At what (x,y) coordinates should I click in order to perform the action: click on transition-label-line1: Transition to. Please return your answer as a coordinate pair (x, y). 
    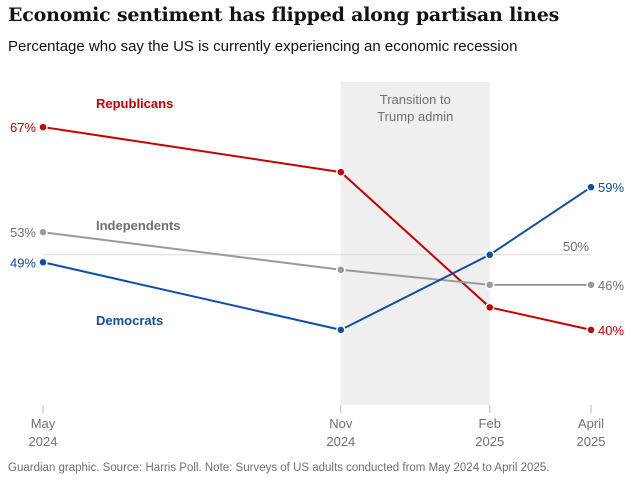
    Looking at the image, I should click on (415, 99).